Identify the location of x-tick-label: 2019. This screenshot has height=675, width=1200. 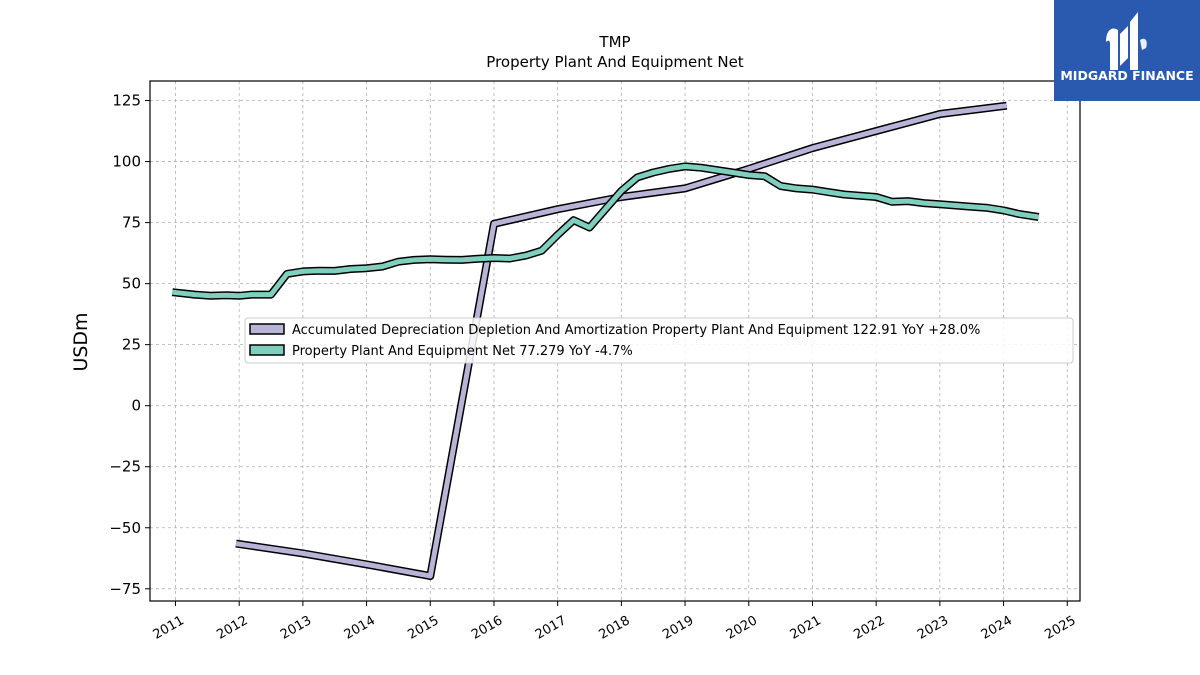
(678, 628).